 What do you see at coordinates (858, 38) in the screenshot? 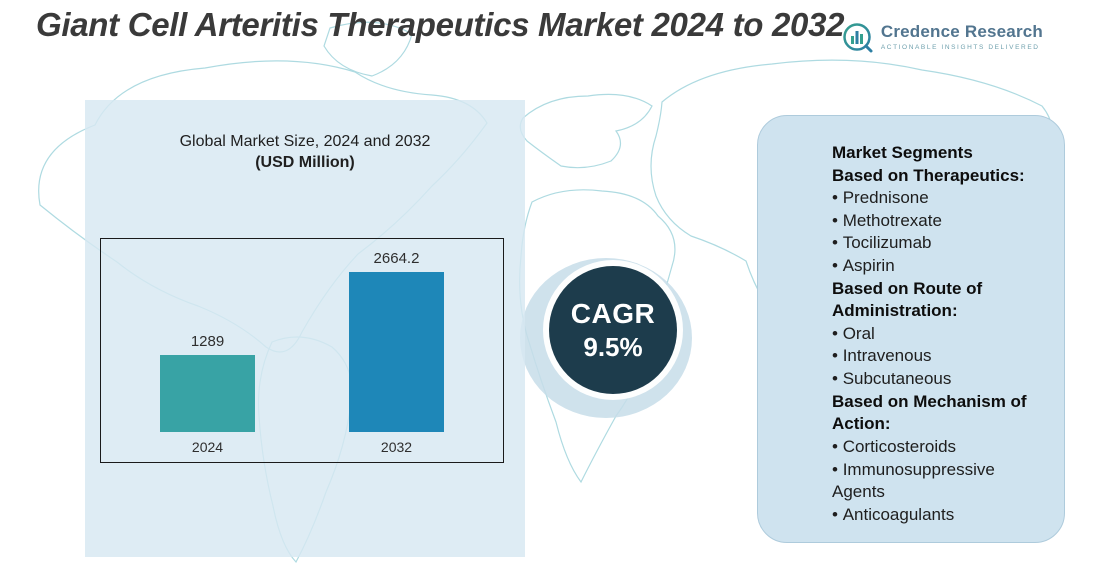
I see `logo-chart-icon` at bounding box center [858, 38].